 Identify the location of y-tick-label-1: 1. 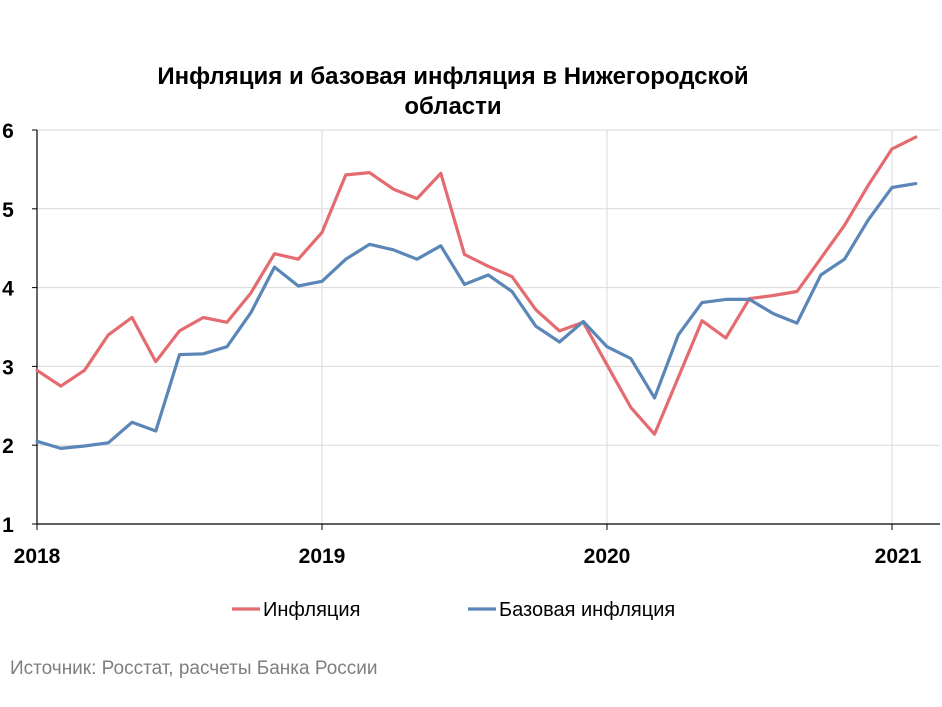
(8, 525).